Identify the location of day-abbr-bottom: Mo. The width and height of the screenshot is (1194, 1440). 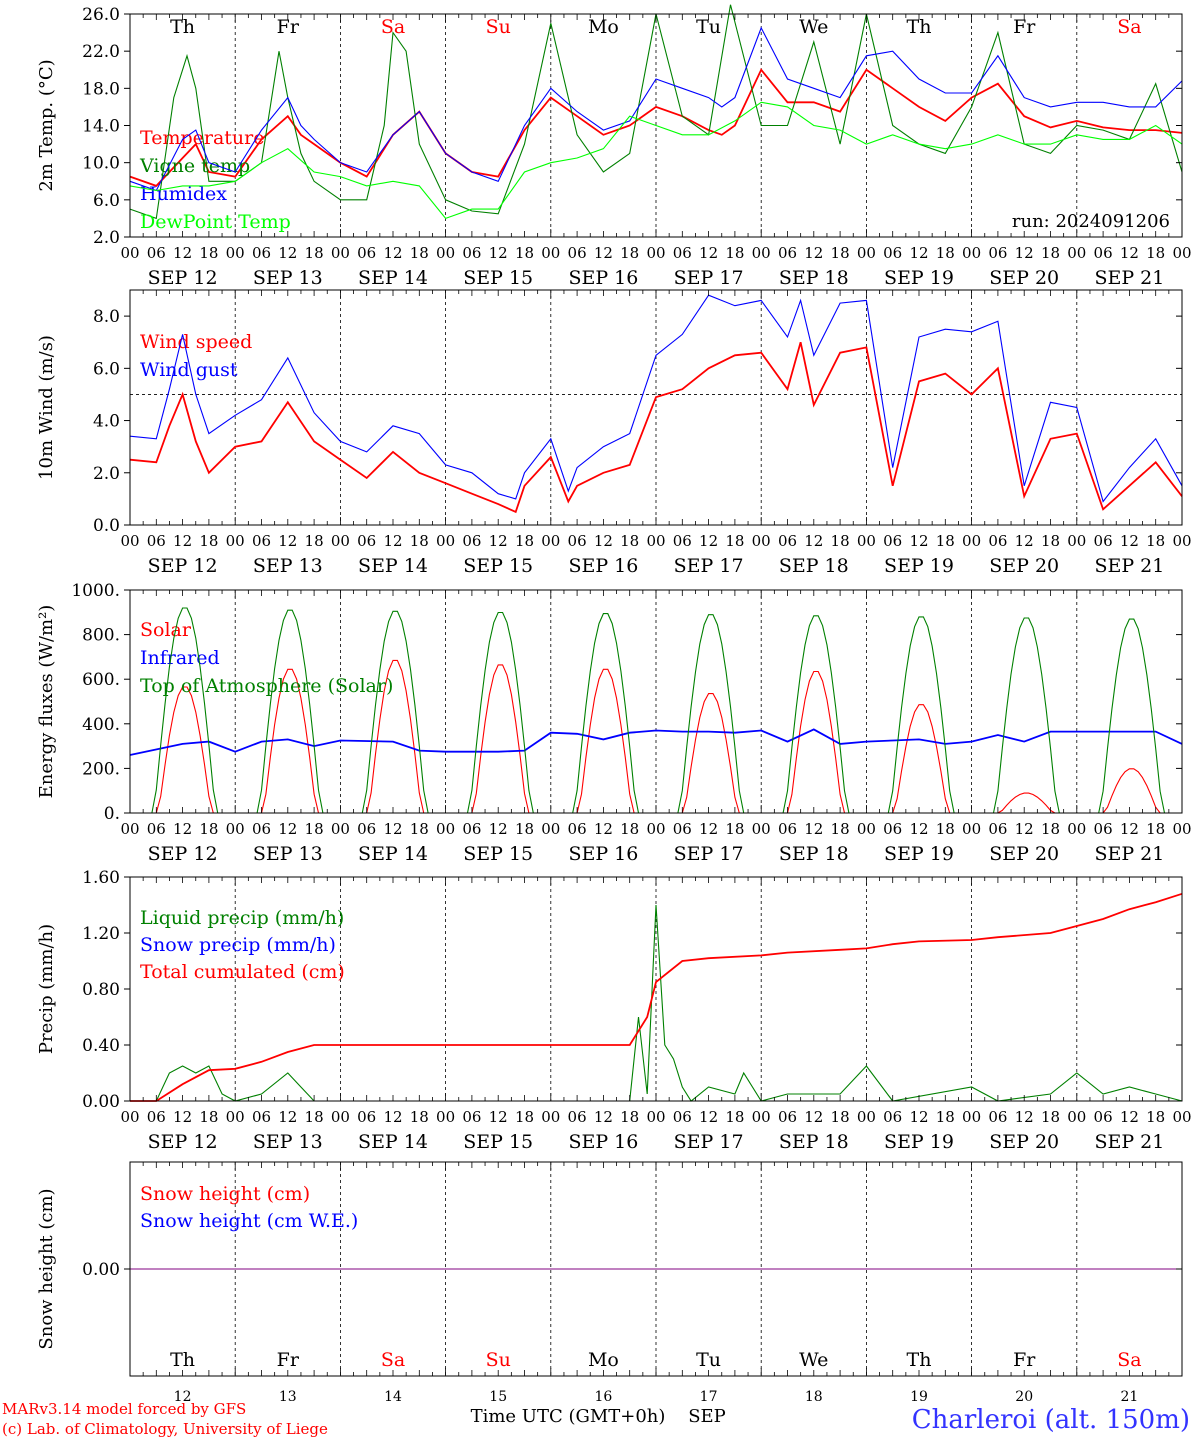
(603, 1360).